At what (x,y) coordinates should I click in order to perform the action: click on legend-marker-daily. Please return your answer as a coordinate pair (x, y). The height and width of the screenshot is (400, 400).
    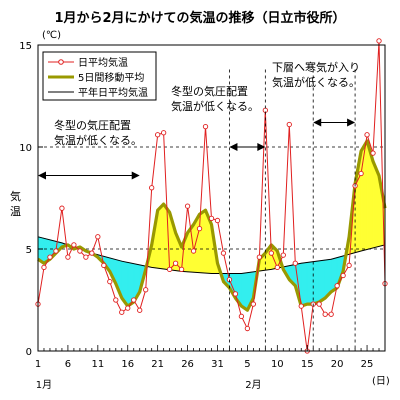
    Looking at the image, I should click on (61, 62).